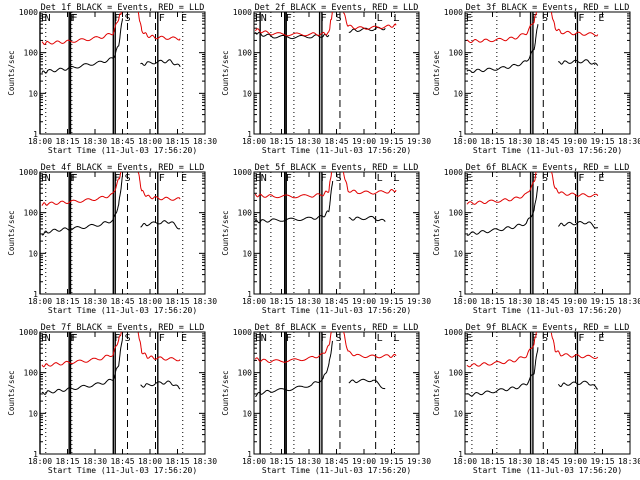 The image size is (640, 480). What do you see at coordinates (419, 461) in the screenshot?
I see `x-tick-label: 19:30` at bounding box center [419, 461].